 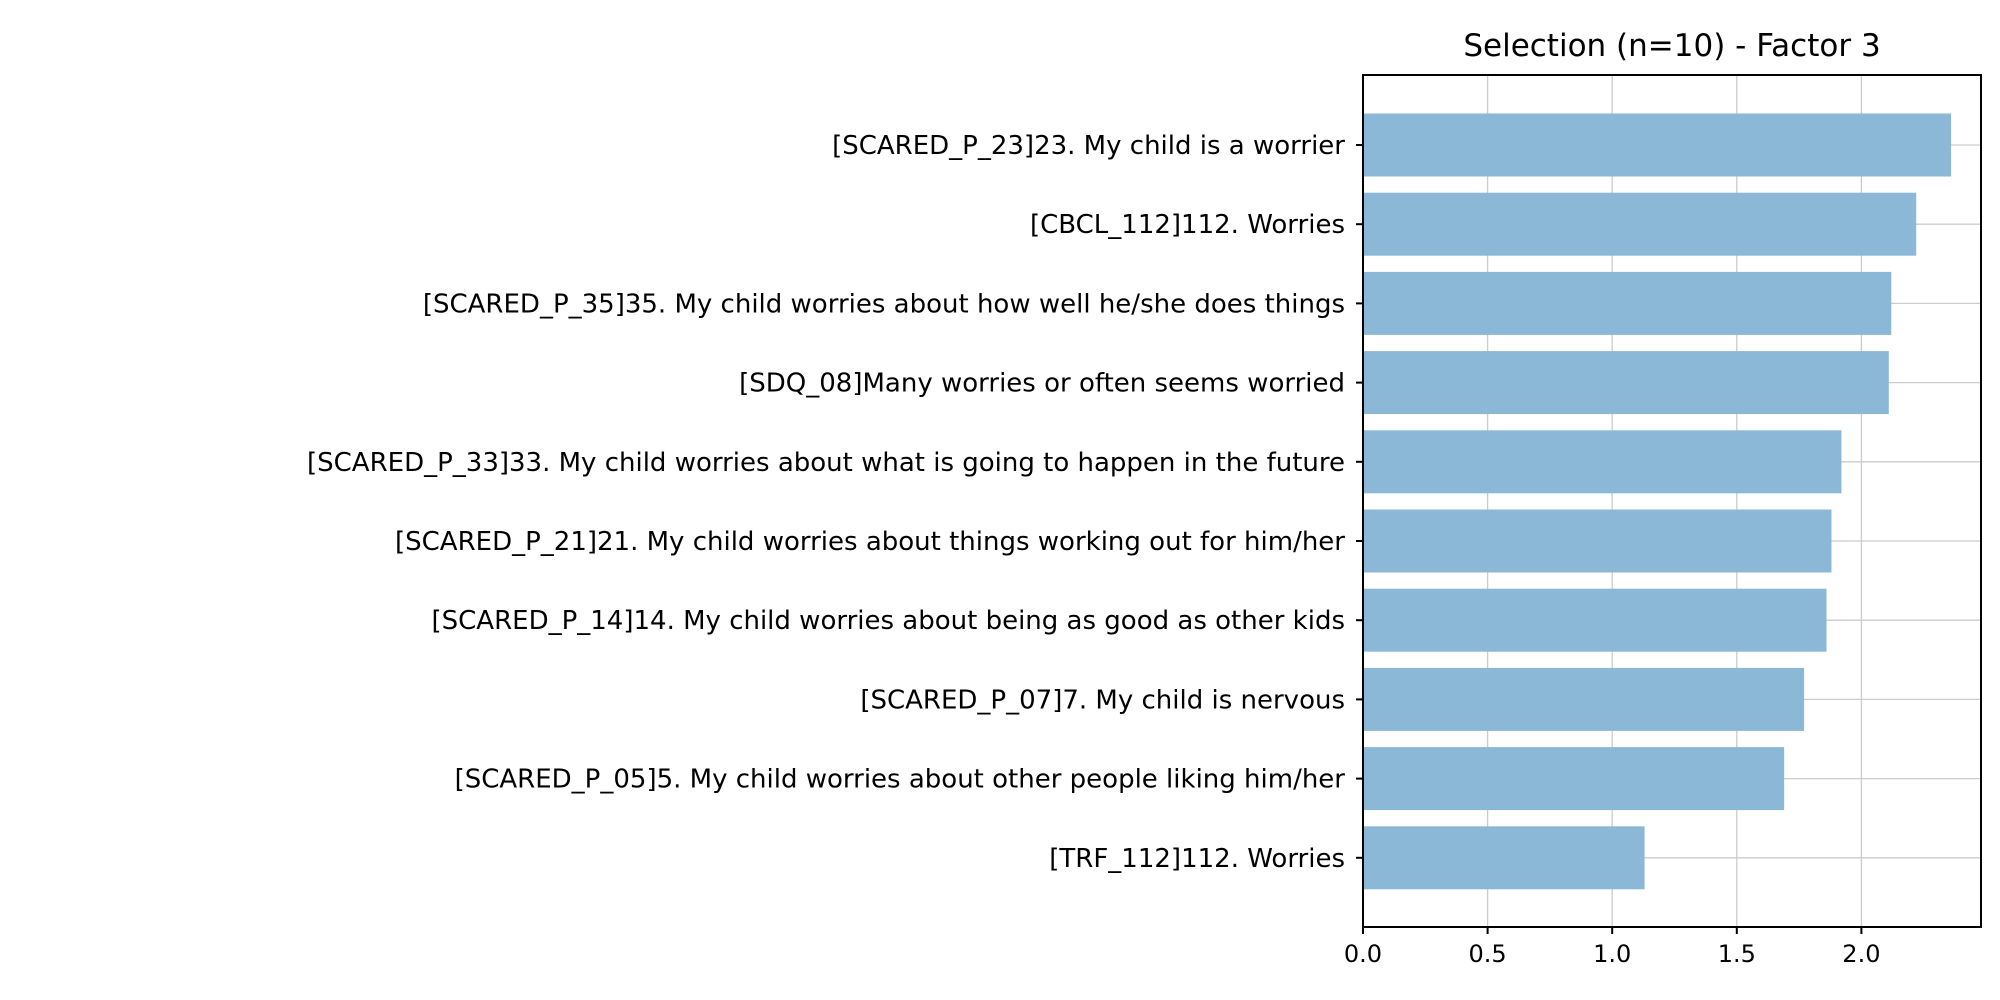 I want to click on x-tick-label: 2.0, so click(x=1861, y=954).